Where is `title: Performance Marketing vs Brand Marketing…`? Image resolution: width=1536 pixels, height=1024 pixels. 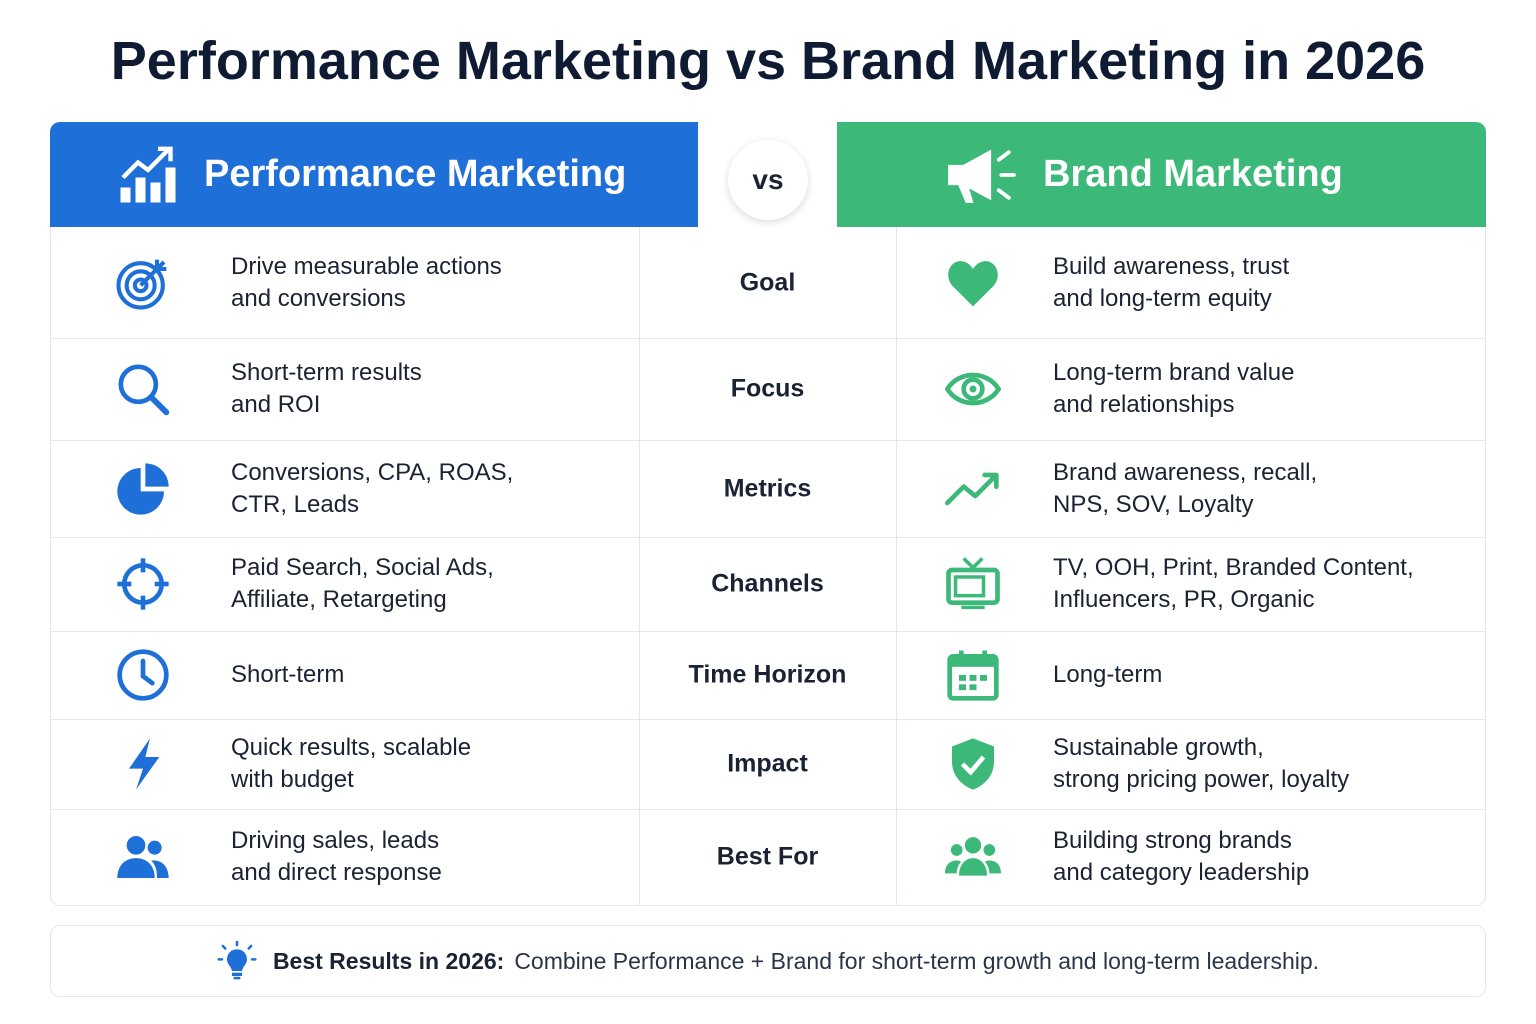 title: Performance Marketing vs Brand Marketing… is located at coordinates (768, 61).